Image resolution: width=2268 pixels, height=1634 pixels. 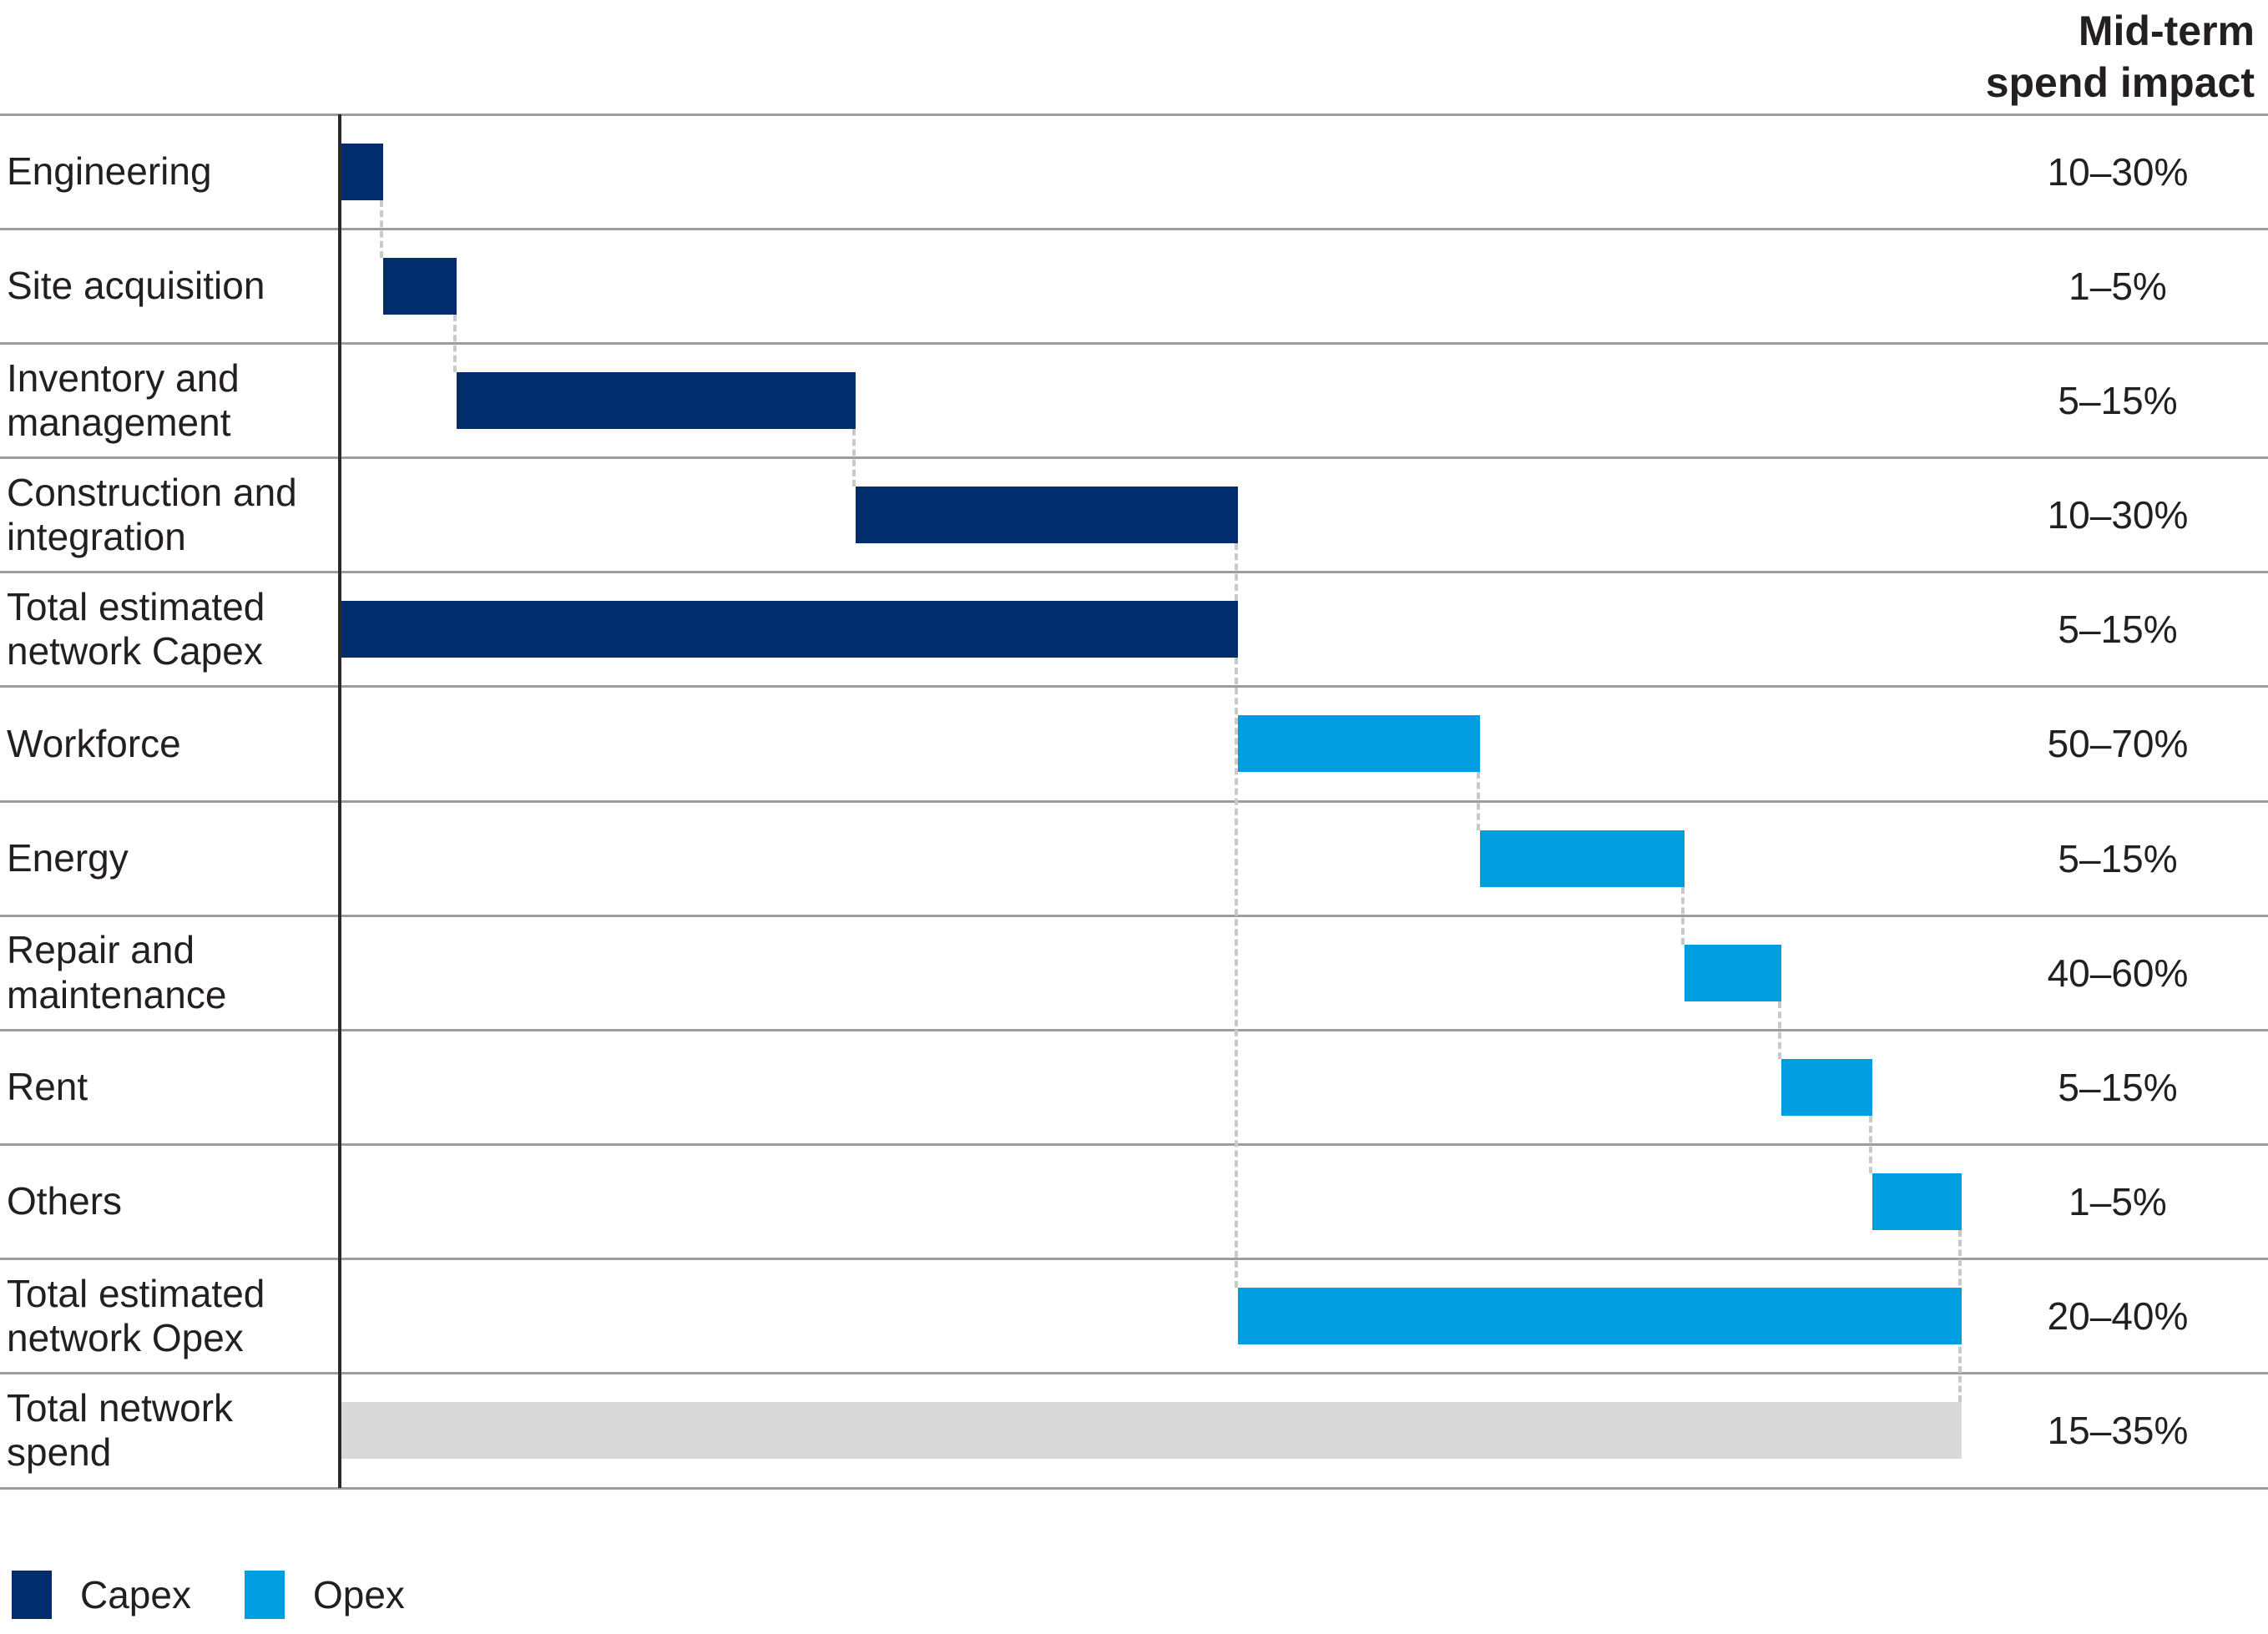 What do you see at coordinates (1151, 1431) in the screenshot?
I see `waterfall-bar-total-total` at bounding box center [1151, 1431].